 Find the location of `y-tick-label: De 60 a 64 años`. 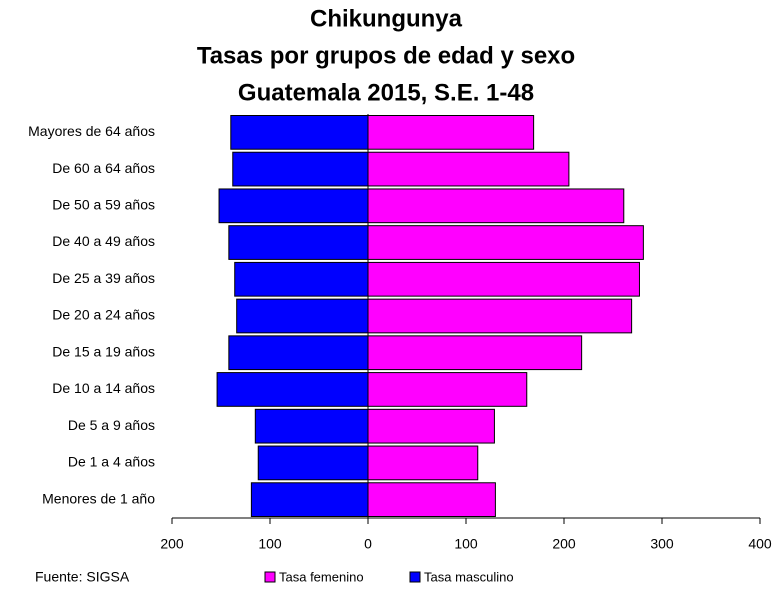

y-tick-label: De 60 a 64 años is located at coordinates (103, 168).